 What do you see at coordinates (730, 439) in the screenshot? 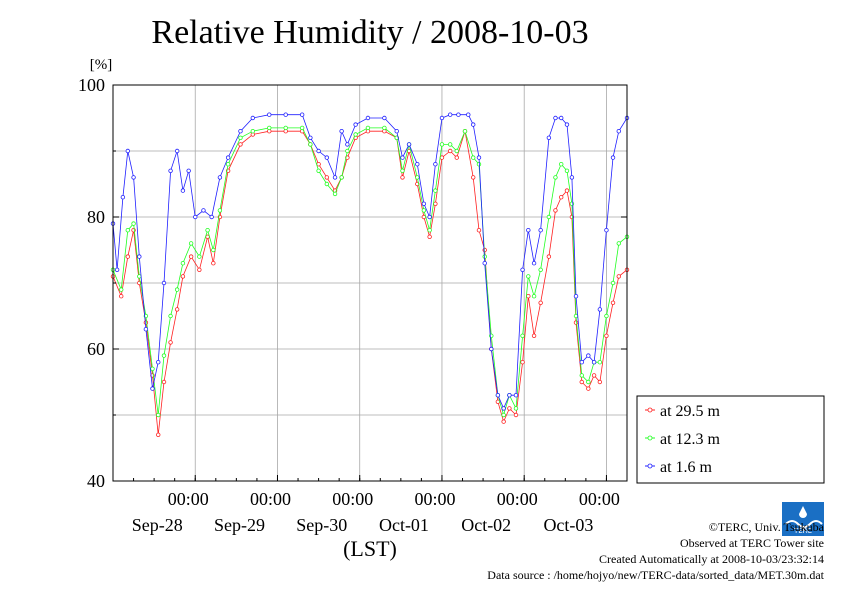
I see `legend-box` at bounding box center [730, 439].